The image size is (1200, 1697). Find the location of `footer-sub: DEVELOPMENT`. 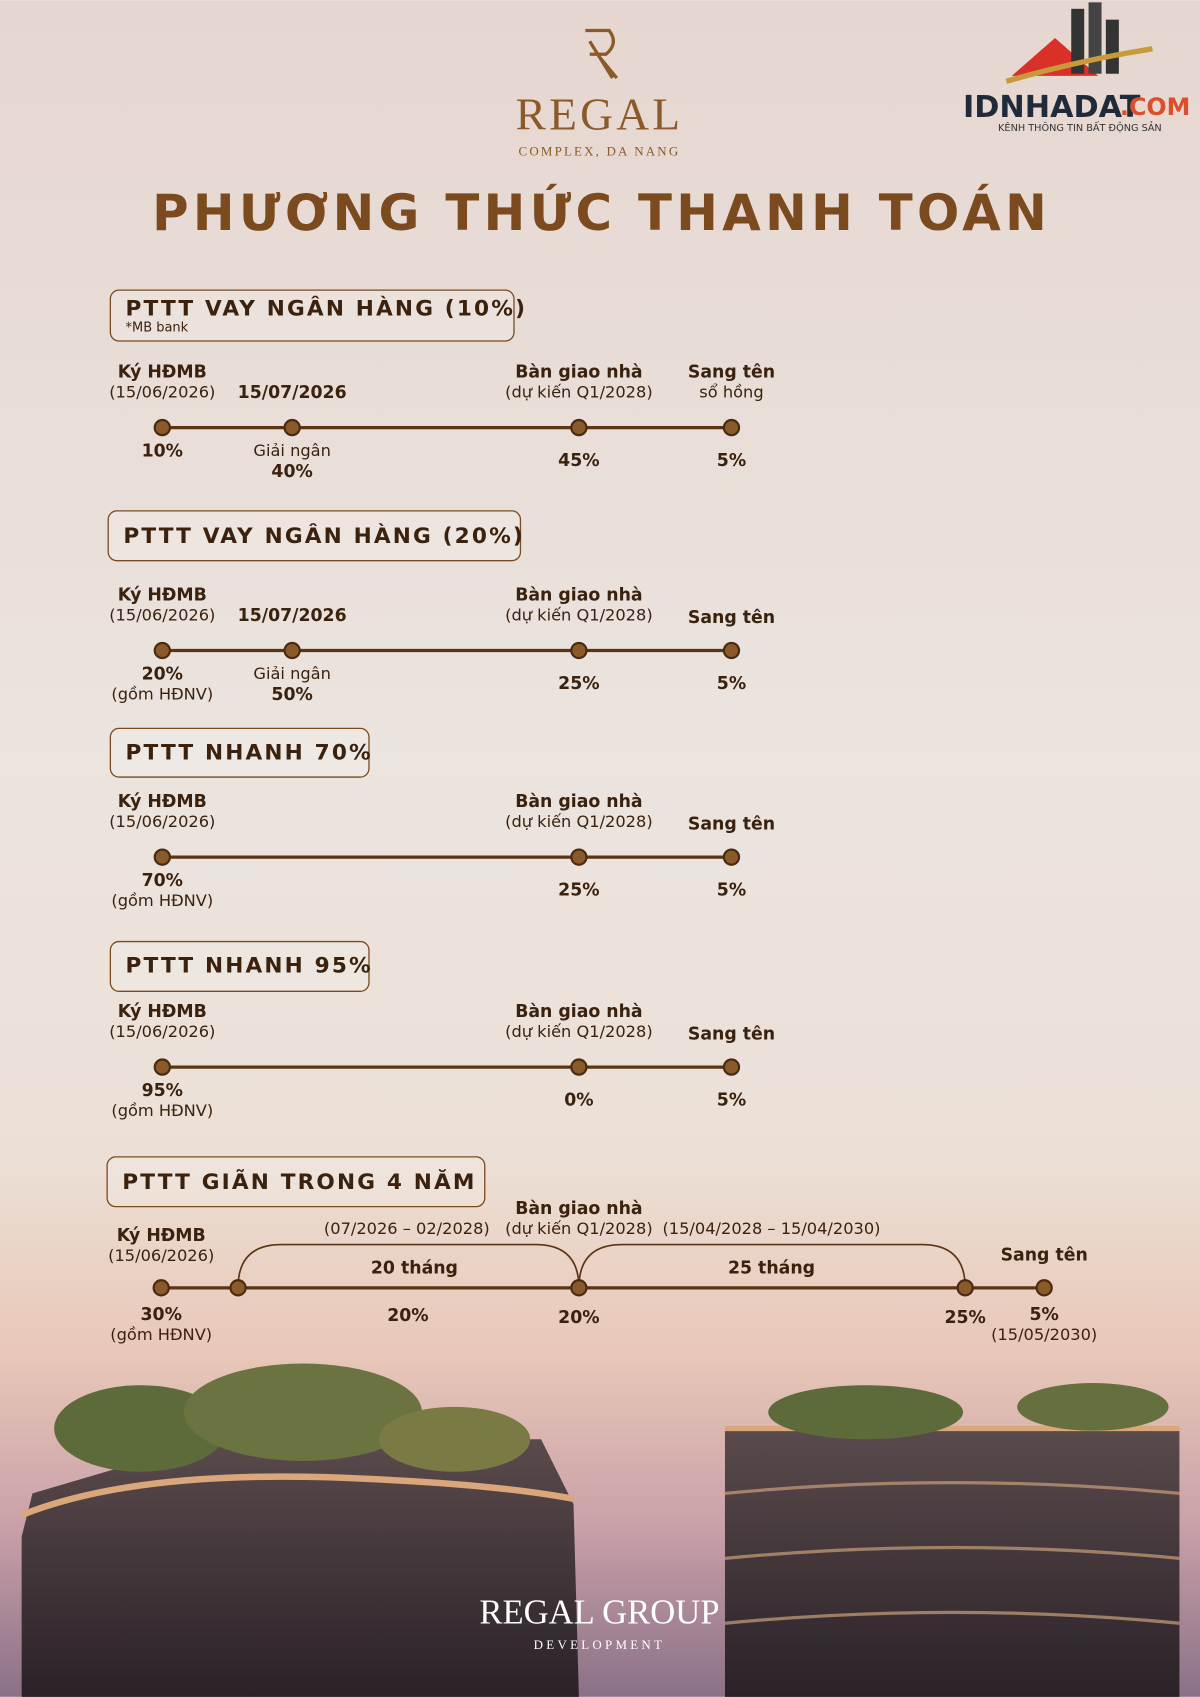

footer-sub: DEVELOPMENT is located at coordinates (600, 1644).